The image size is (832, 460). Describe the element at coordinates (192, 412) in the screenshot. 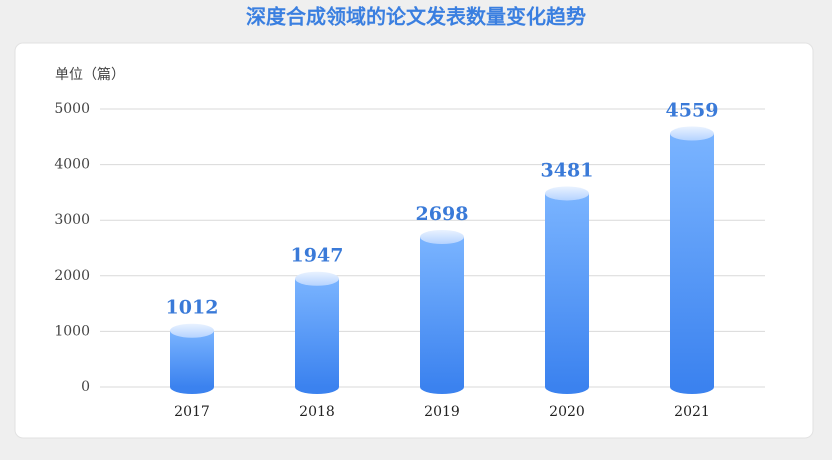

I see `x-tick-label: 2017` at that location.